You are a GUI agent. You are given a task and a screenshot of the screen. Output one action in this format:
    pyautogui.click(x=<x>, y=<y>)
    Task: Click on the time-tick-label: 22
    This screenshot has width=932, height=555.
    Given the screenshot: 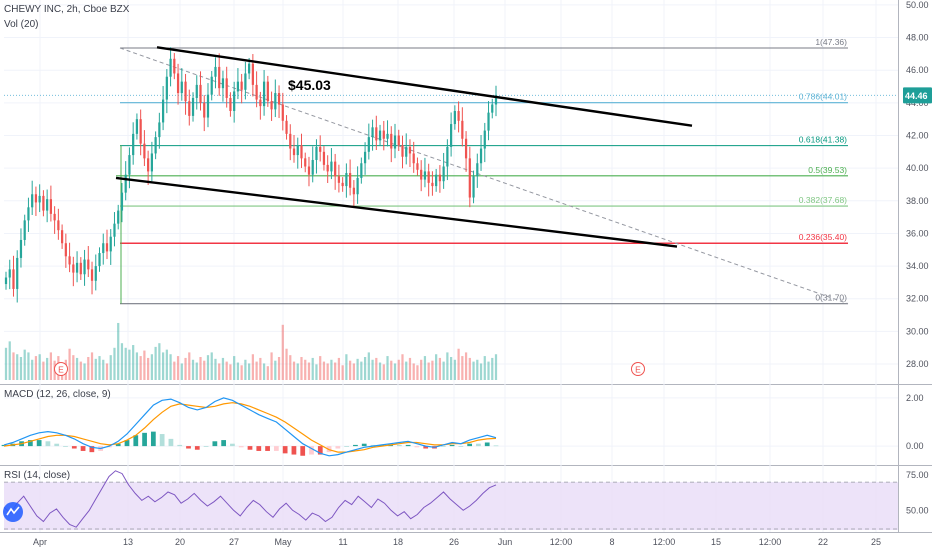 What is the action you would take?
    pyautogui.click(x=823, y=542)
    